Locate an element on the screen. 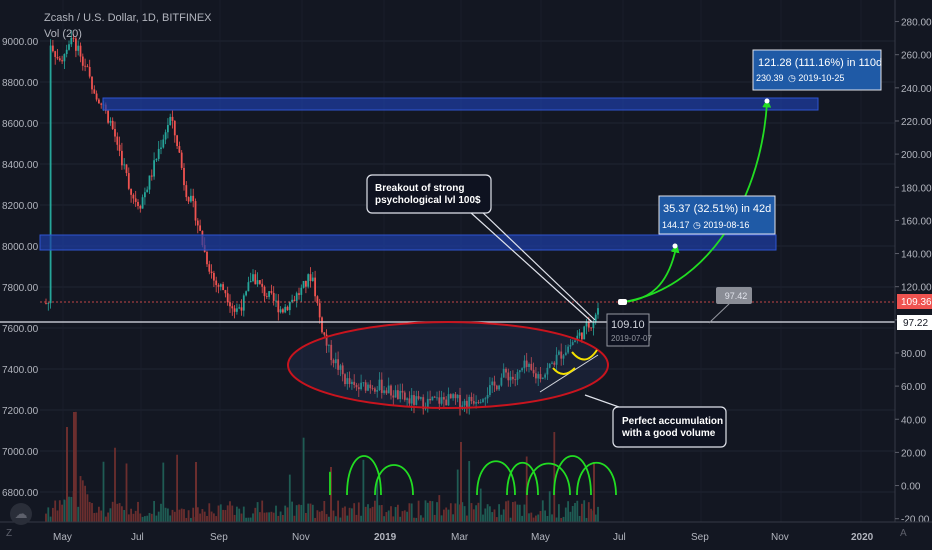 The image size is (932, 550). auto-scale-button: A is located at coordinates (903, 533).